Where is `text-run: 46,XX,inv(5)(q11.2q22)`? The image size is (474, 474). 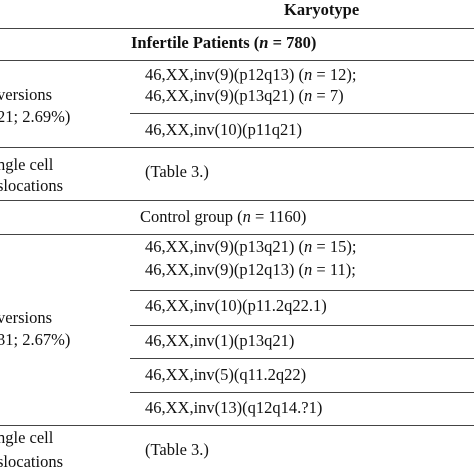 text-run: 46,XX,inv(5)(q11.2q22) is located at coordinates (226, 374).